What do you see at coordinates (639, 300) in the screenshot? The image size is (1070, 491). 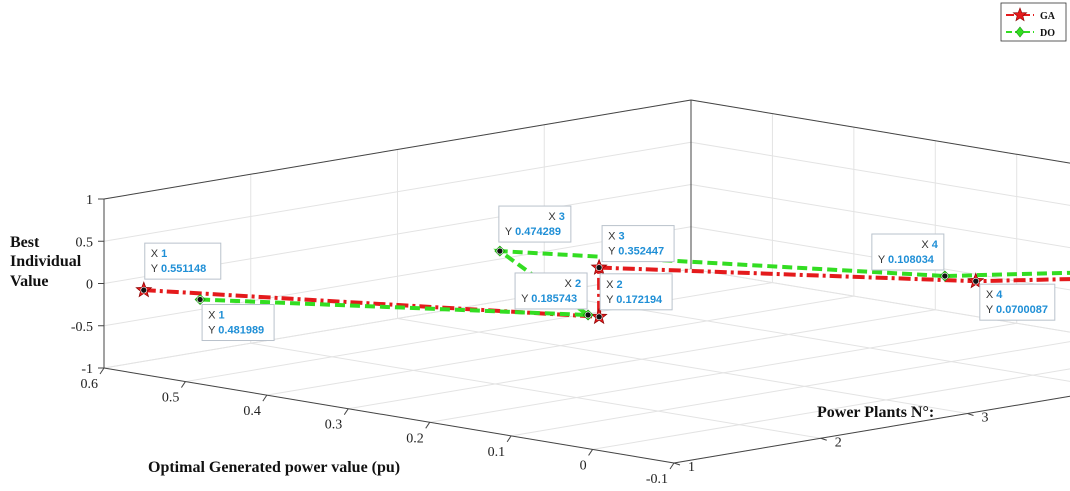 I see `datatip-y-value: 0.172194` at bounding box center [639, 300].